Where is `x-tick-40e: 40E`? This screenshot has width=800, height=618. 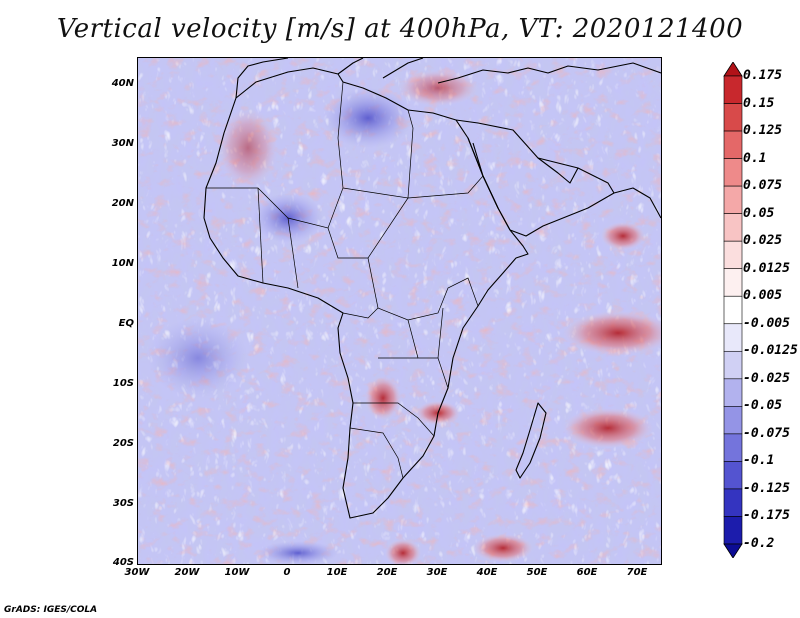 x-tick-40e: 40E is located at coordinates (487, 572).